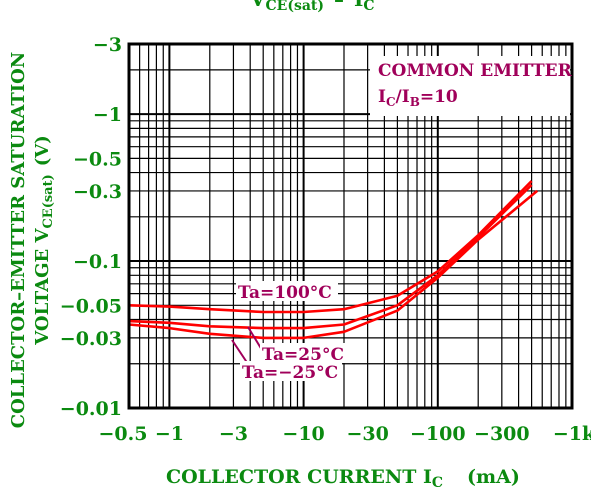 Image resolution: width=591 pixels, height=496 pixels. I want to click on annotation-line2: IC/IB=10, so click(418, 98).